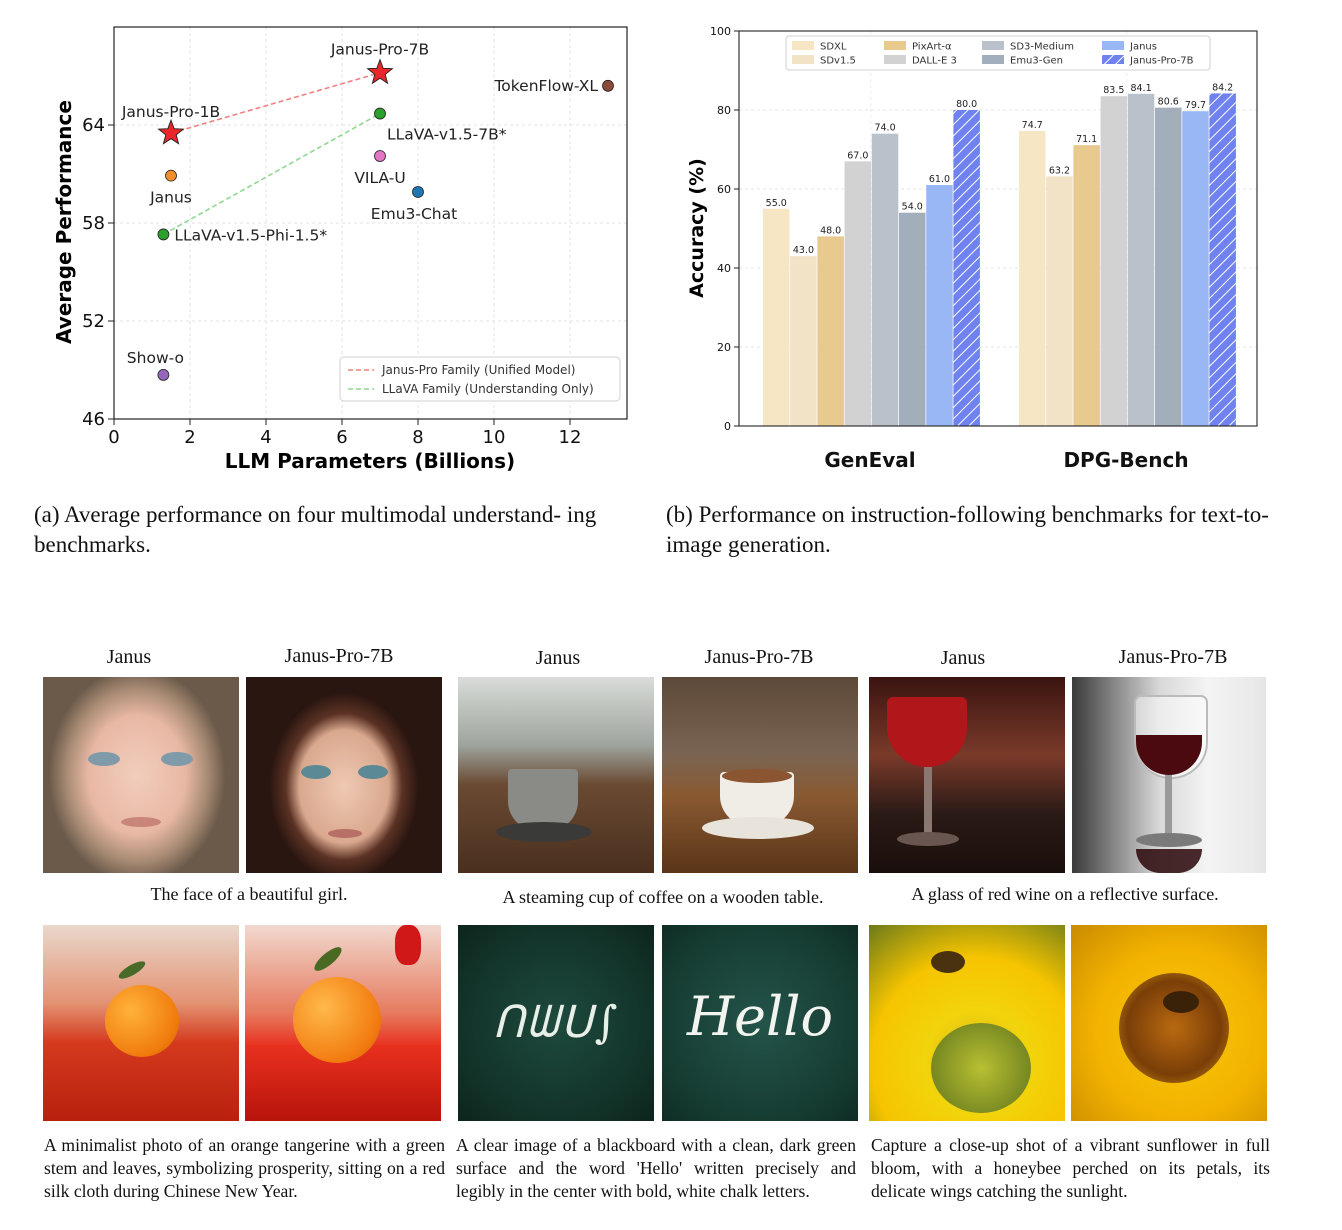  What do you see at coordinates (760, 1016) in the screenshot?
I see `hello-text: Hello` at bounding box center [760, 1016].